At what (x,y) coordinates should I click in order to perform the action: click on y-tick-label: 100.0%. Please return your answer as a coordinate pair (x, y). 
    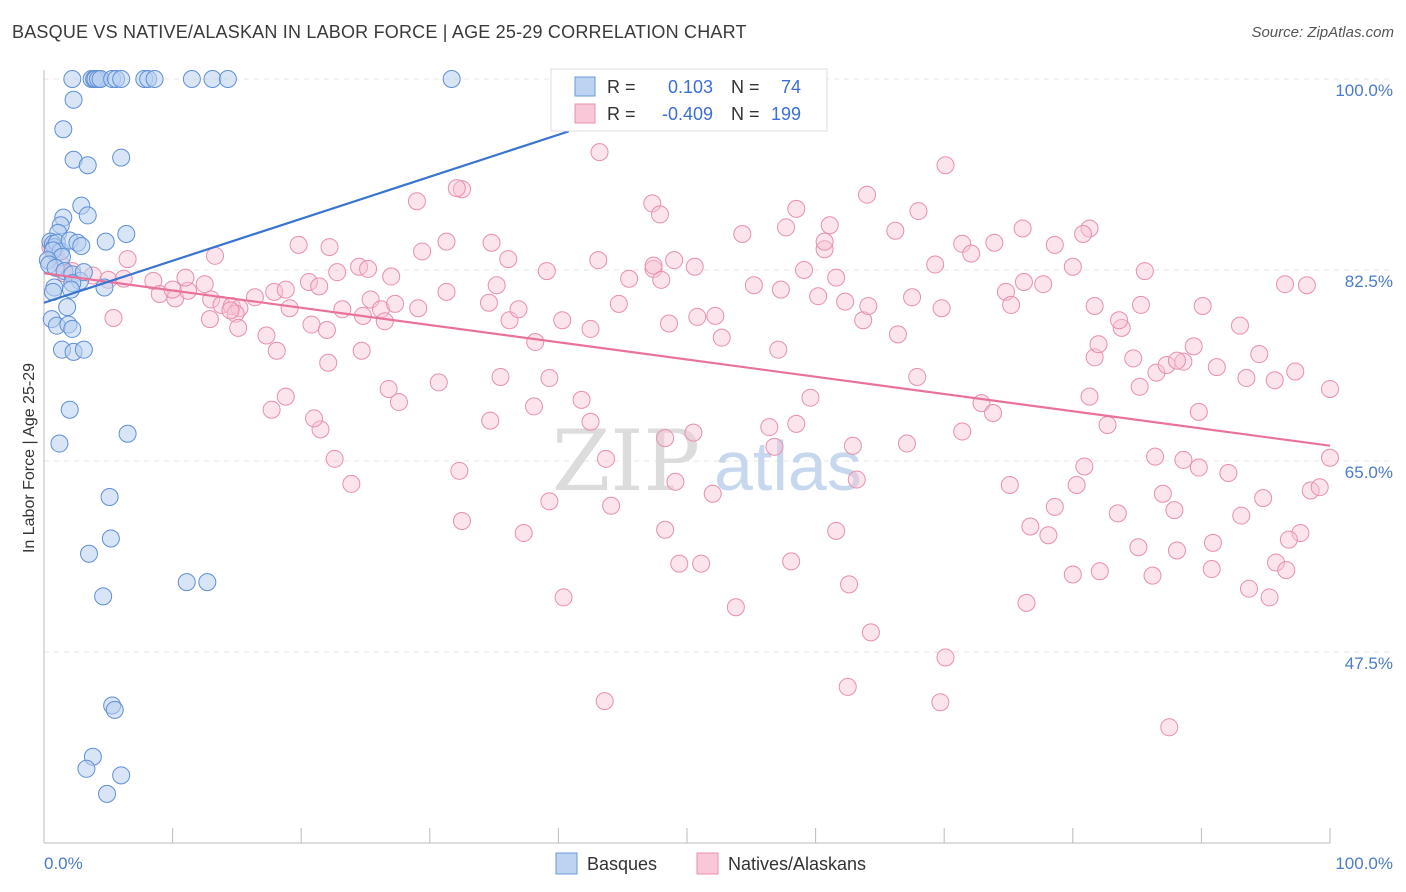
    Looking at the image, I should click on (1364, 90).